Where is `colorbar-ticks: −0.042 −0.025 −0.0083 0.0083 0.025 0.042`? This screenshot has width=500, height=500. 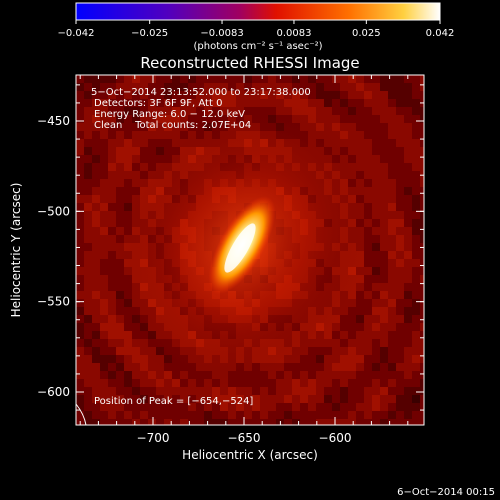 colorbar-ticks: −0.042 −0.025 −0.0083 0.0083 0.025 0.042 is located at coordinates (255, 29).